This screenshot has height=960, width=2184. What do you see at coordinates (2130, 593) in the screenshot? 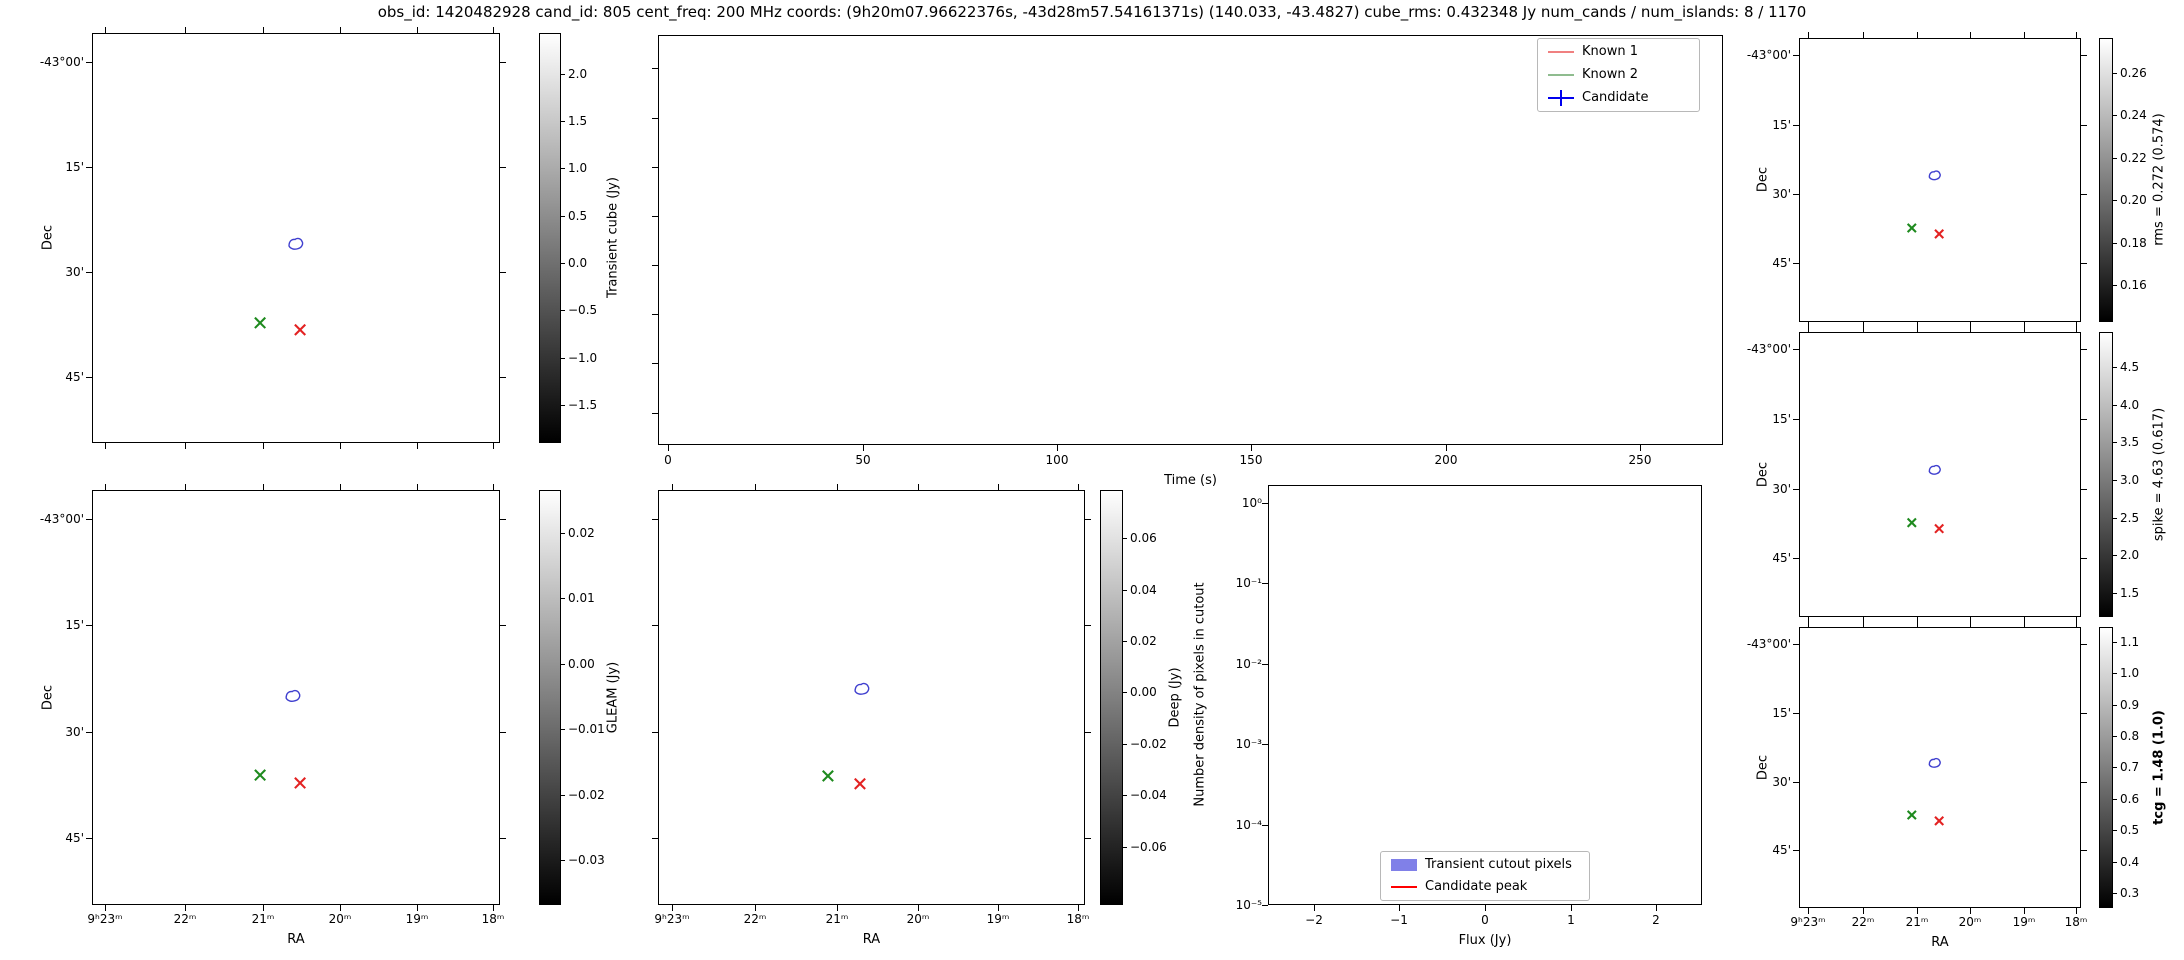
I see `colorbar-tick-label: 1.5` at bounding box center [2130, 593].